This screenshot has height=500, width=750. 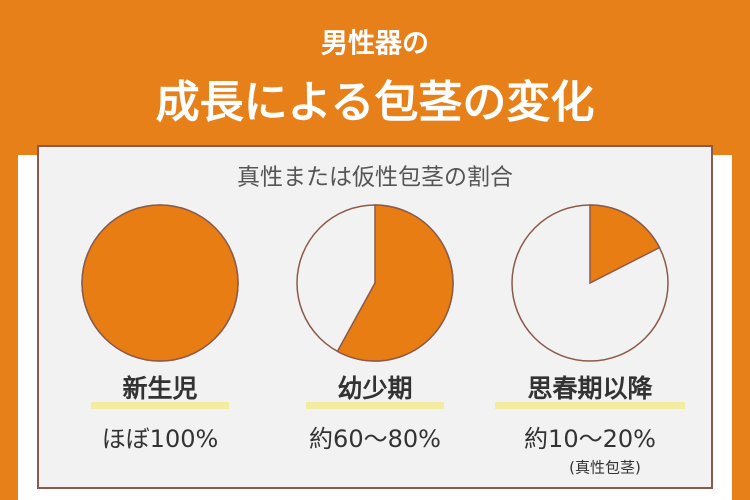 What do you see at coordinates (375, 44) in the screenshot?
I see `title-line1: 男性器の` at bounding box center [375, 44].